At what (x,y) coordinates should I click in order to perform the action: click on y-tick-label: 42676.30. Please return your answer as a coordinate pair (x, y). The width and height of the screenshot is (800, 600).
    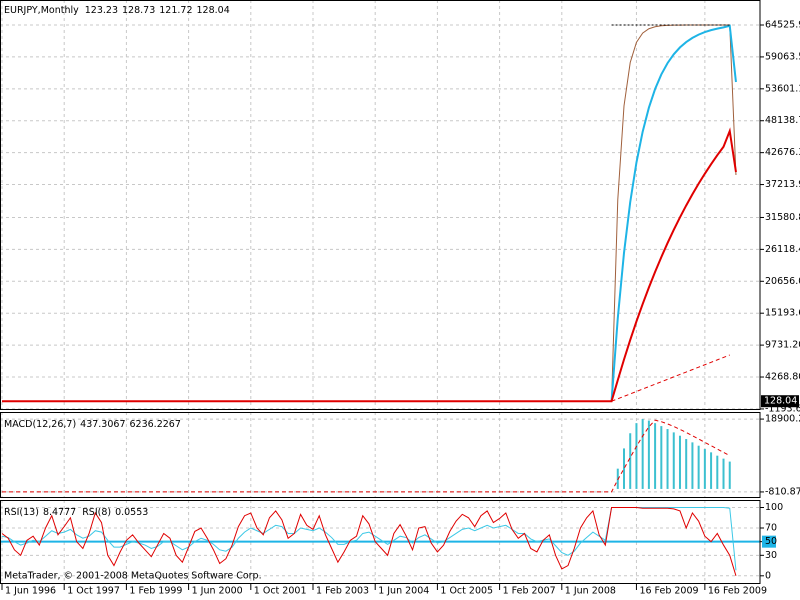
    Looking at the image, I should click on (782, 152).